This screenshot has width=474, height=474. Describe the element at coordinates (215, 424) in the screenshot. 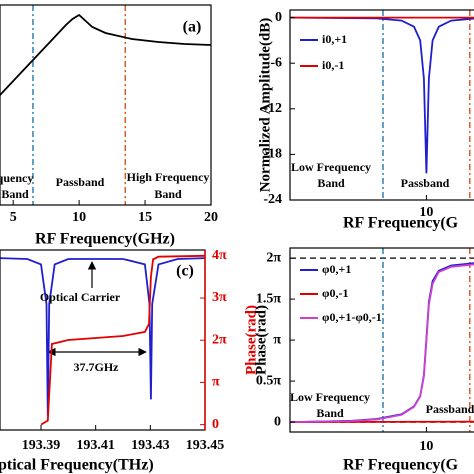

I see `y2-tick-label: 0` at that location.